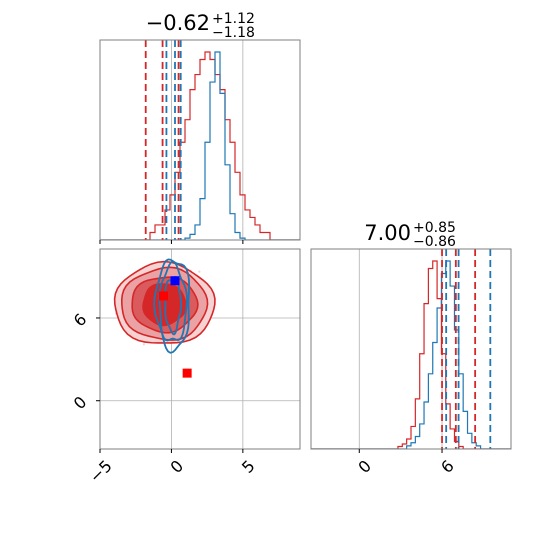 This screenshot has width=550, height=550. What do you see at coordinates (364, 466) in the screenshot?
I see `xtick-label-p2-0: 0` at bounding box center [364, 466].